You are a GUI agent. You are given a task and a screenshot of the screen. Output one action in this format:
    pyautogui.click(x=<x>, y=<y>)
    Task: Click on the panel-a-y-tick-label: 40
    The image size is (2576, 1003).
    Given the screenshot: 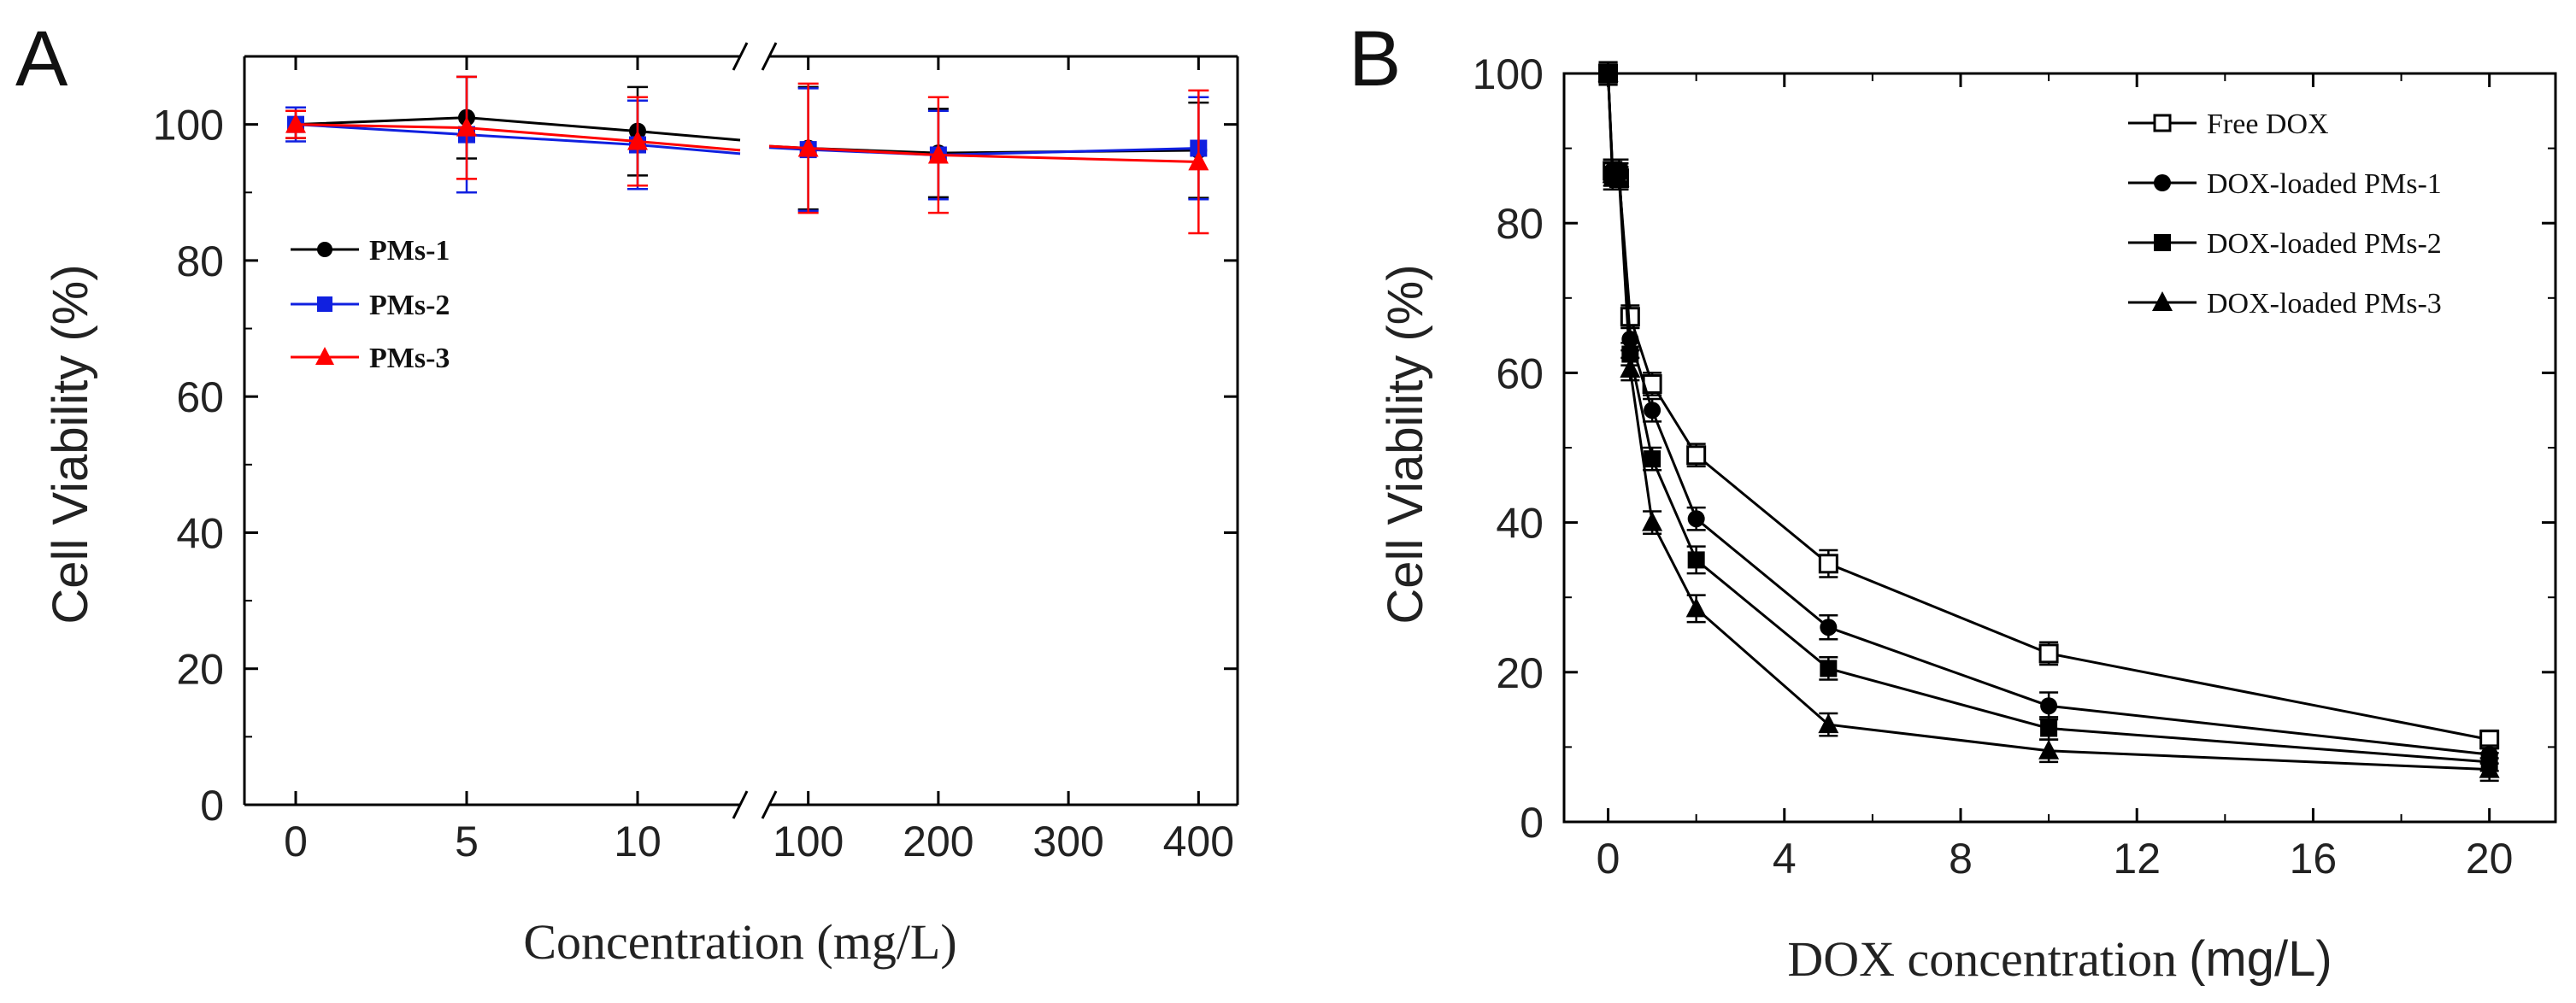 What is the action you would take?
    pyautogui.click(x=200, y=533)
    